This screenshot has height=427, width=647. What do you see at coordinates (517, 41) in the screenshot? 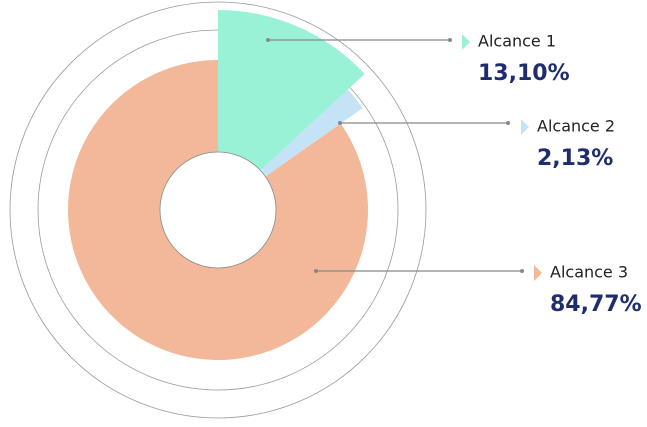
I see `legend-label: Alcance 1` at bounding box center [517, 41].